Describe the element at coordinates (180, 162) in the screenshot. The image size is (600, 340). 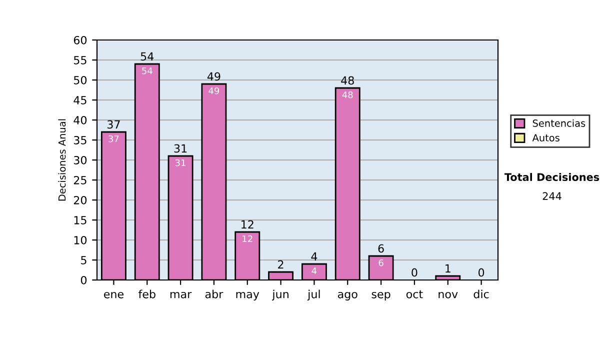
I see `data-label: 31` at that location.